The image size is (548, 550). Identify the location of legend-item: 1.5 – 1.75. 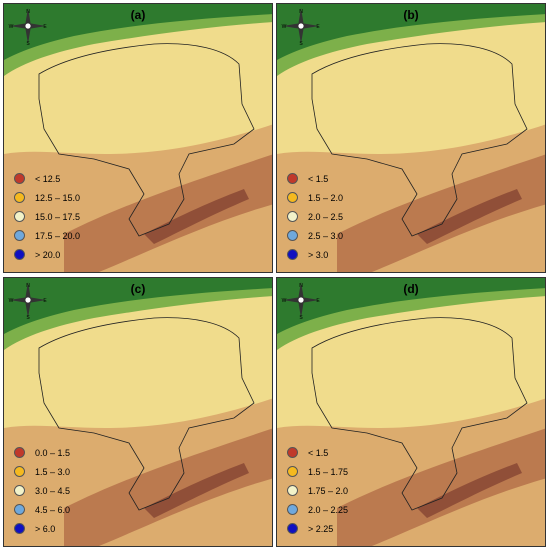
(317, 471).